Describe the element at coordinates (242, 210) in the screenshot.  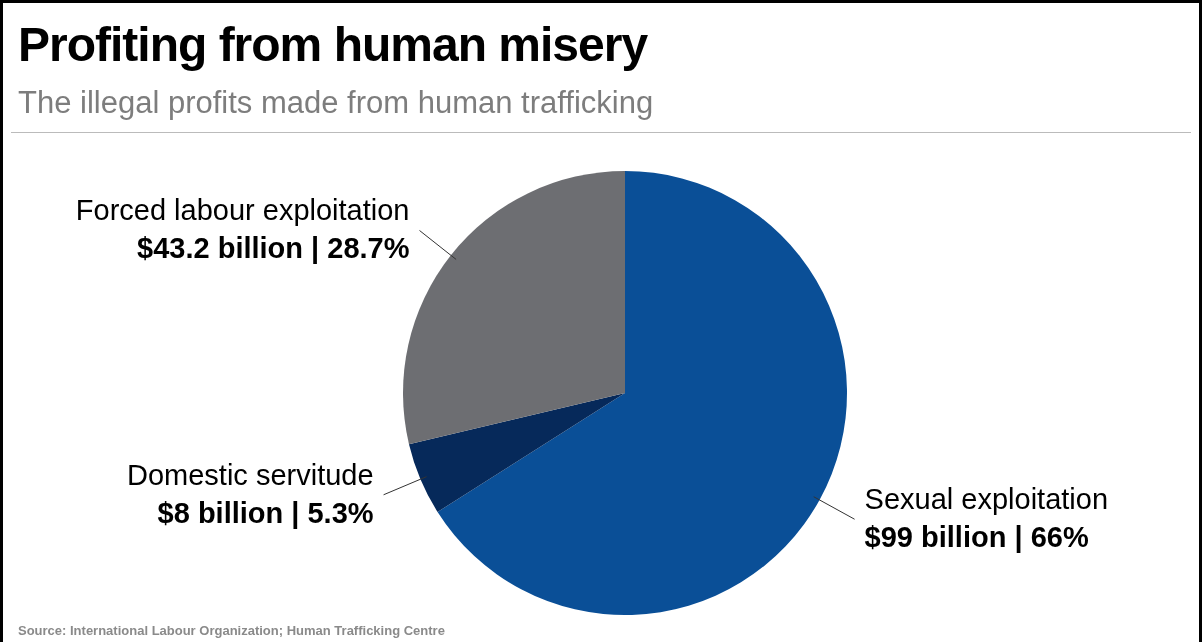
I see `slice-label: Forced labour exploitation` at that location.